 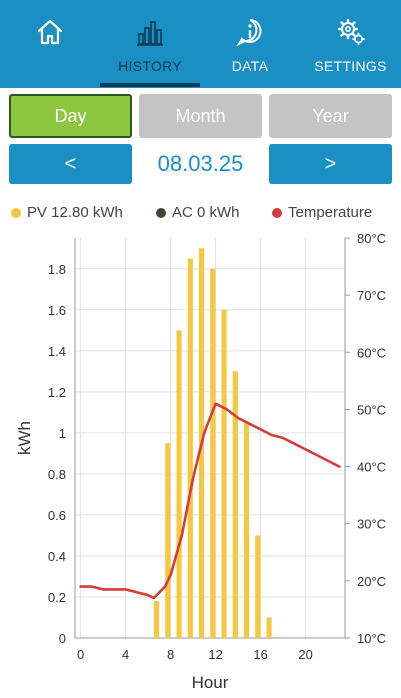 I want to click on y-tick-label: 1.2, so click(x=57, y=392).